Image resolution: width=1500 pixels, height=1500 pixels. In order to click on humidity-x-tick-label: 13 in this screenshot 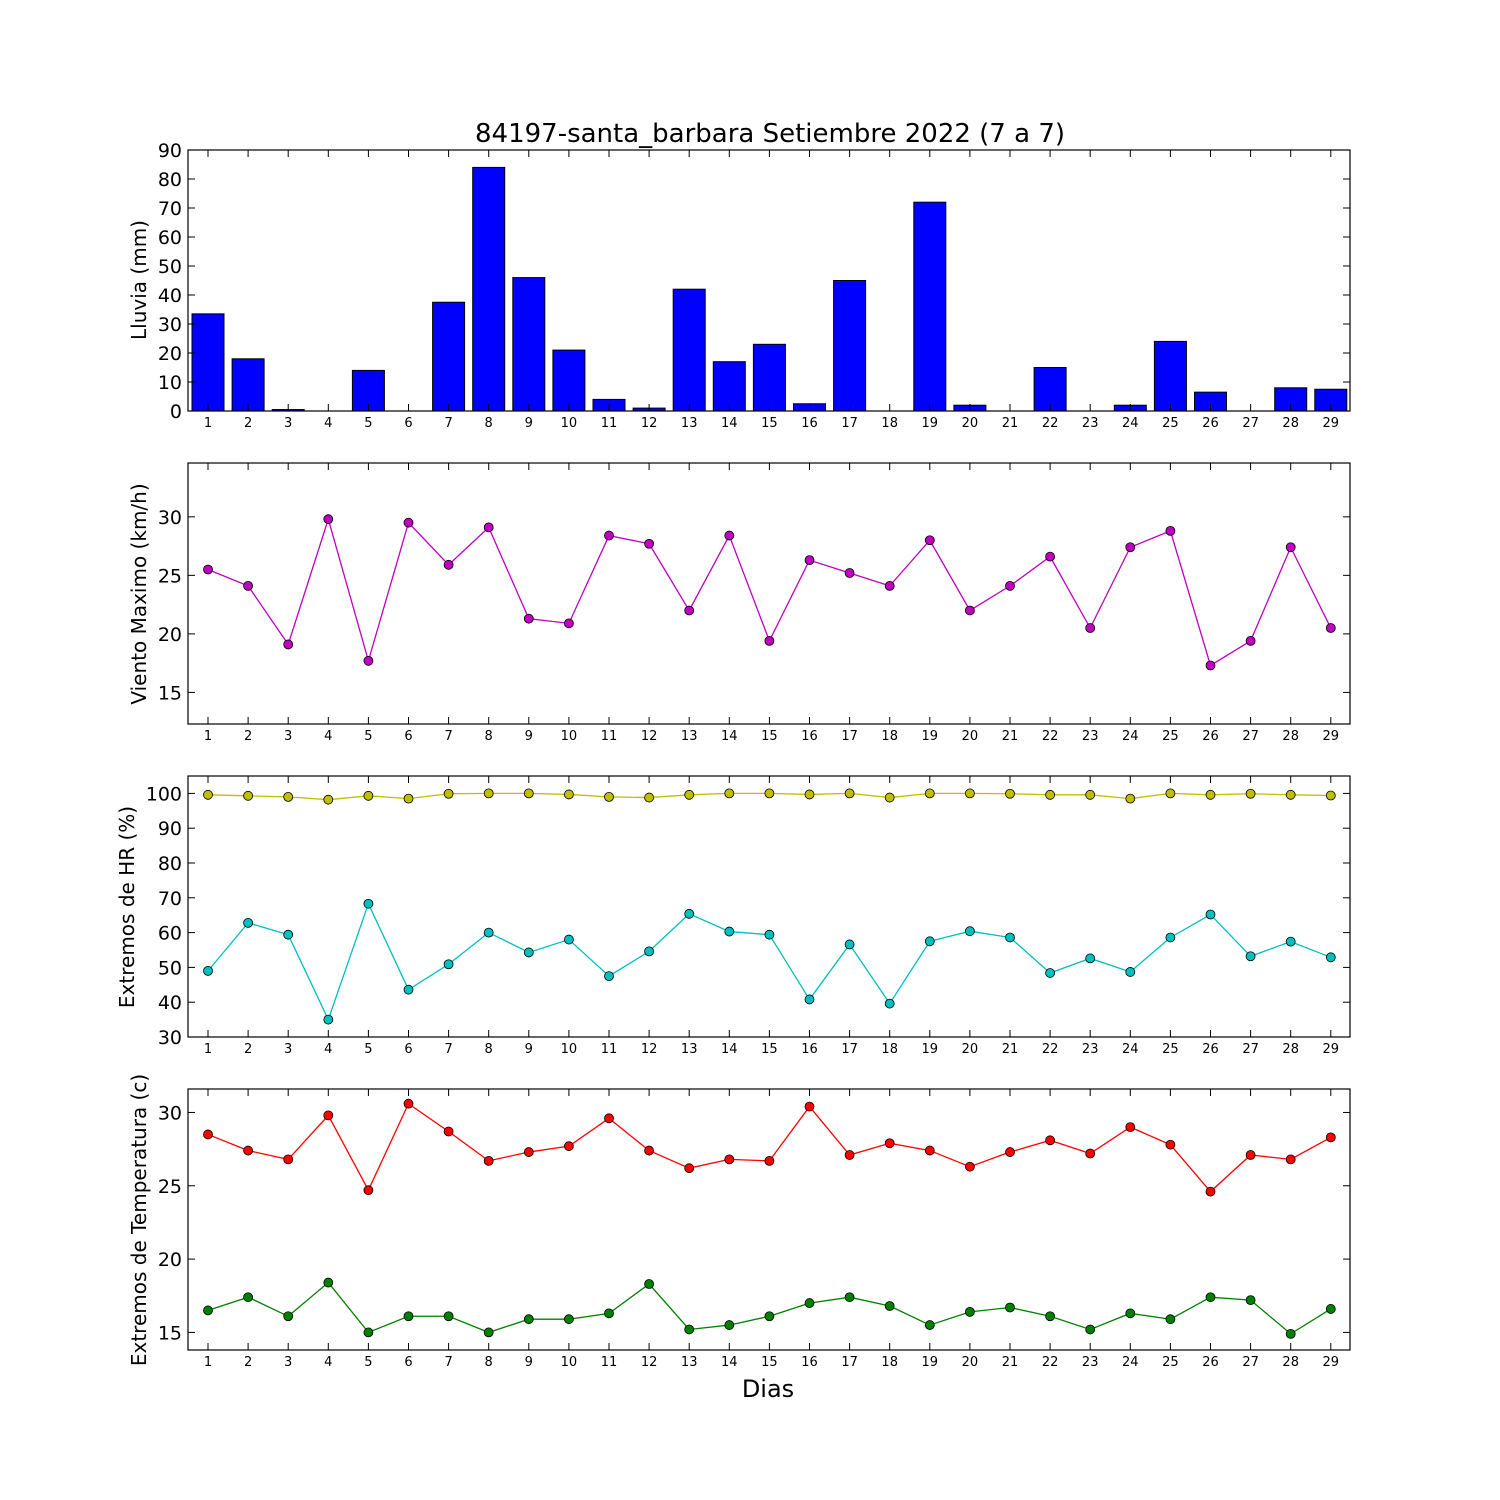, I will do `click(689, 1049)`.